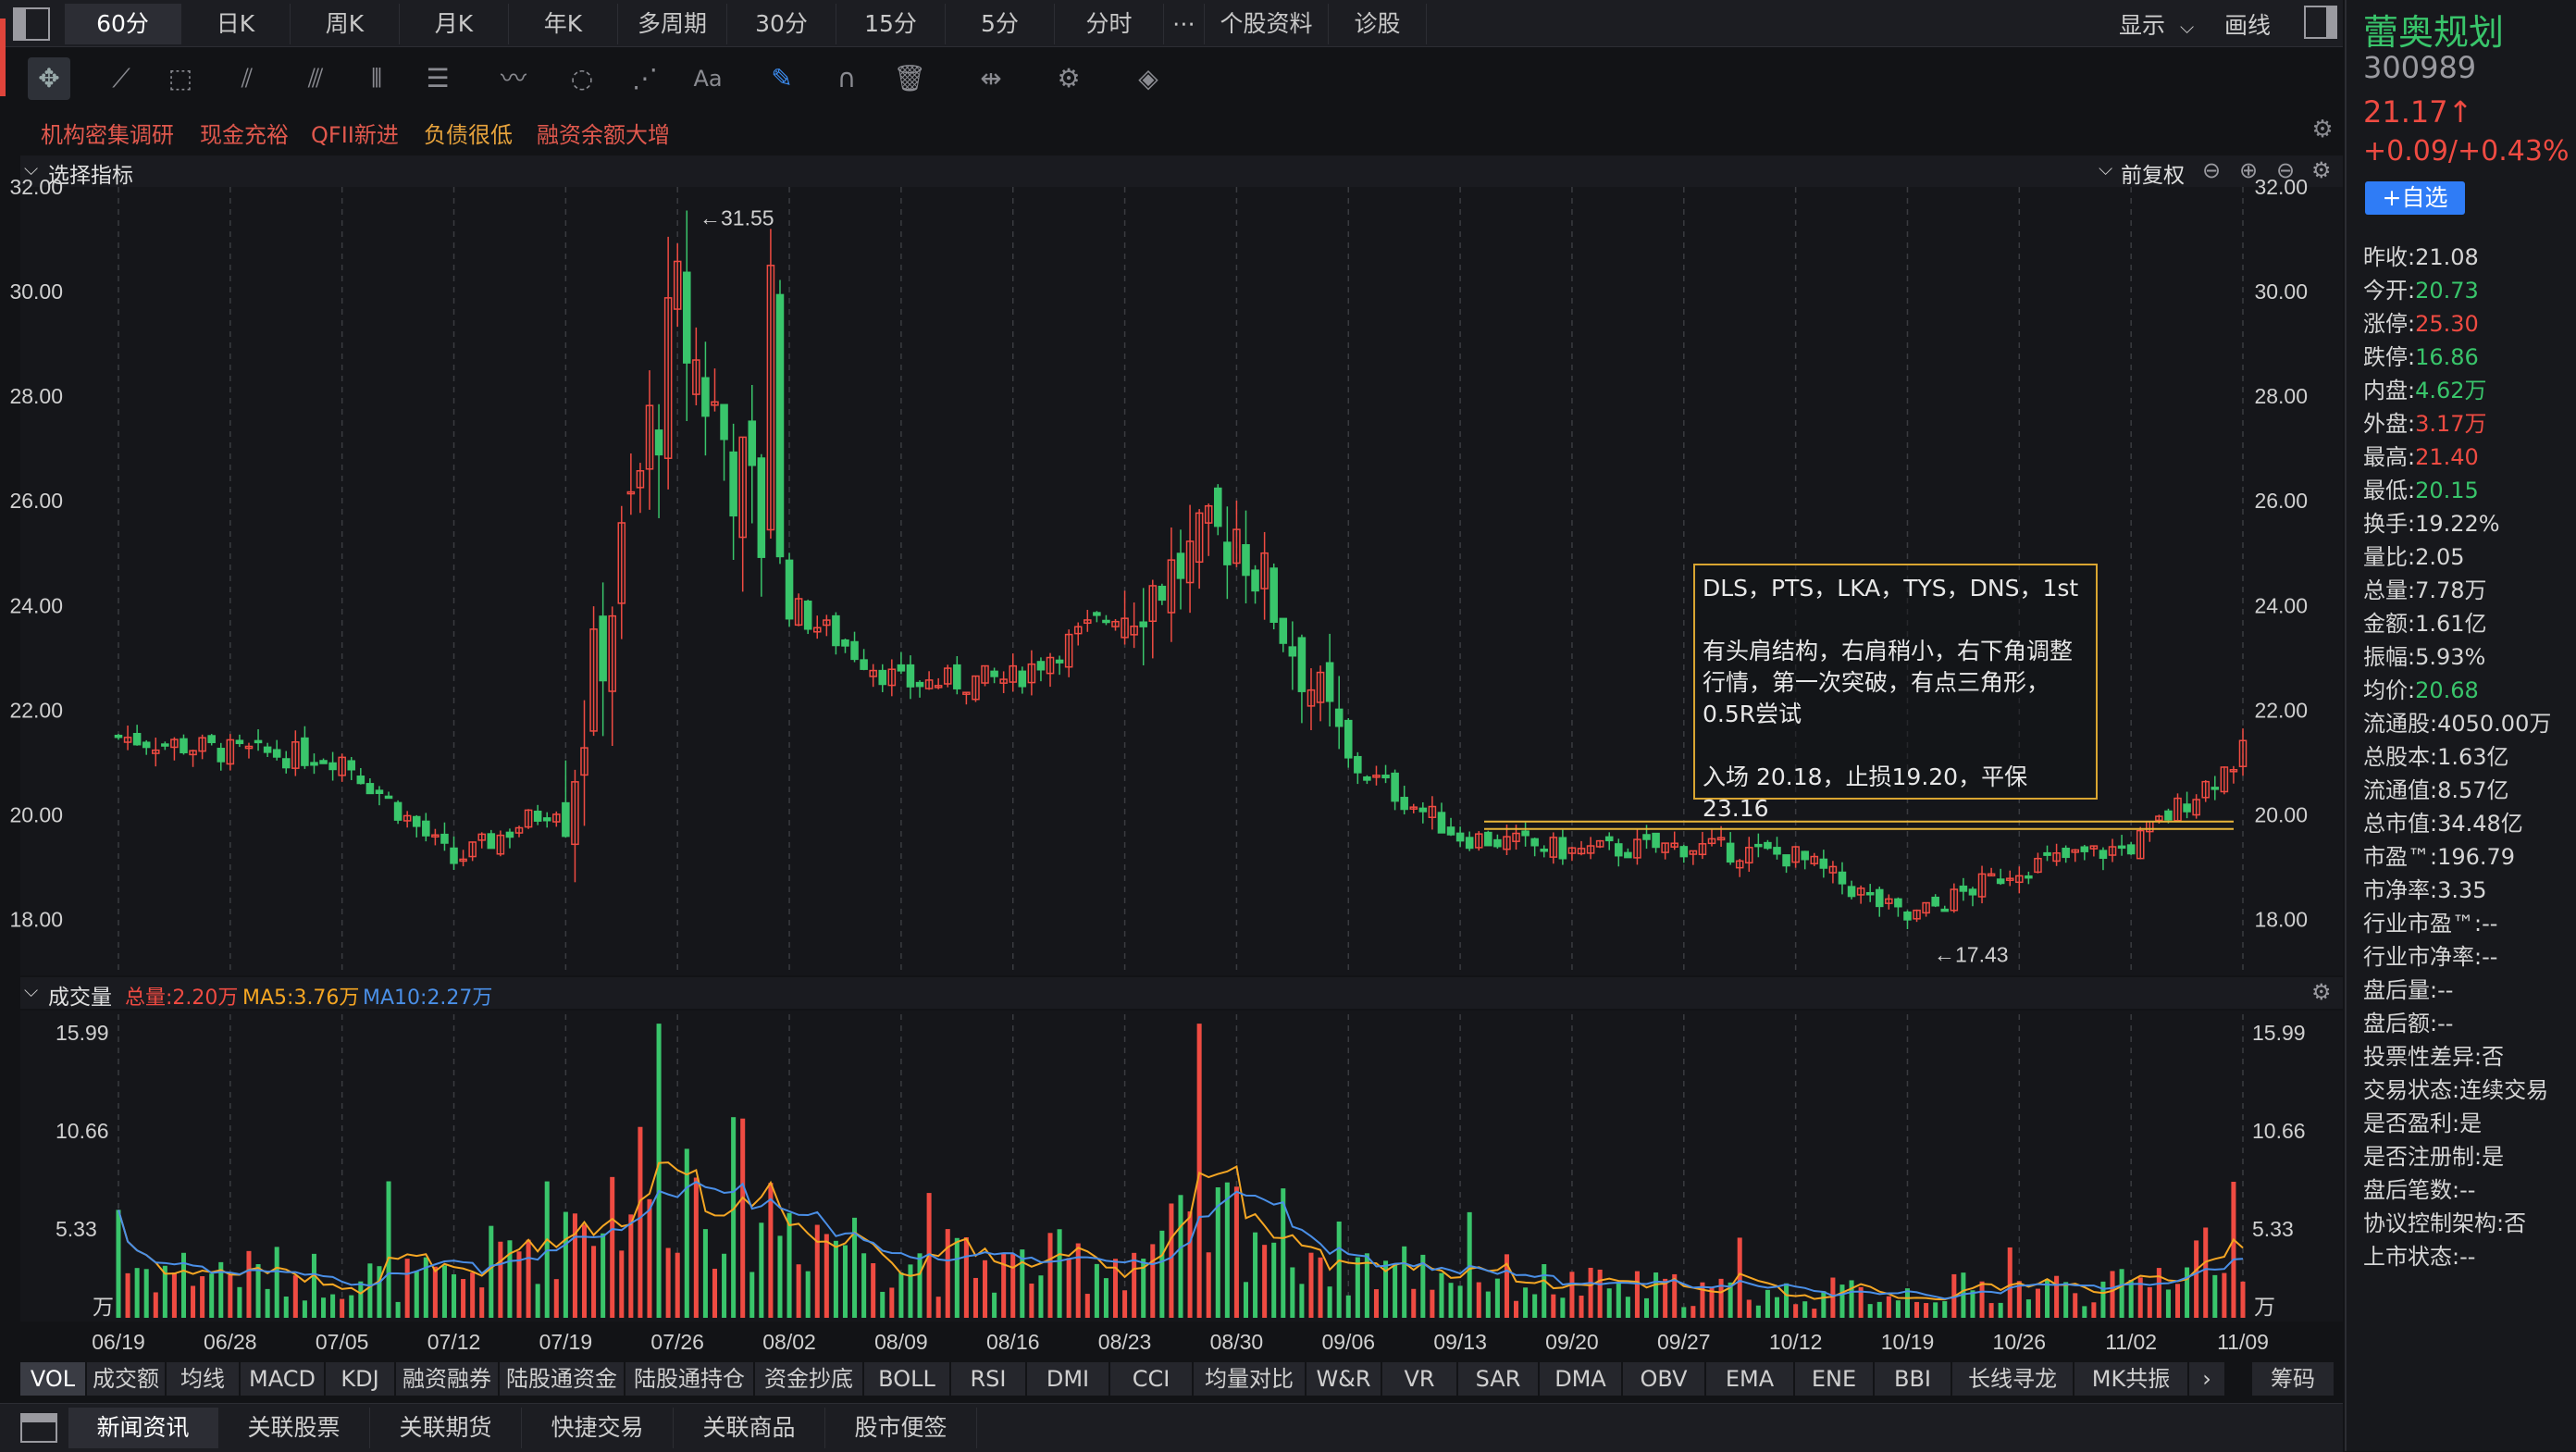 This screenshot has height=1452, width=2576. What do you see at coordinates (2106, 168) in the screenshot?
I see `adjust-dropdown-icon: ⌵` at bounding box center [2106, 168].